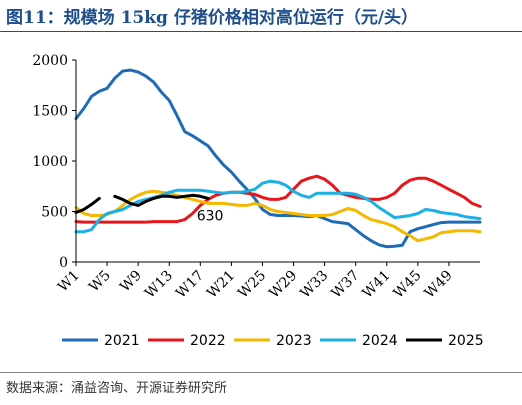 The width and height of the screenshot is (522, 405). I want to click on figure-title: 图11：规模场 15kg 仔猪价格相对高位运行（元/头）, so click(212, 18).